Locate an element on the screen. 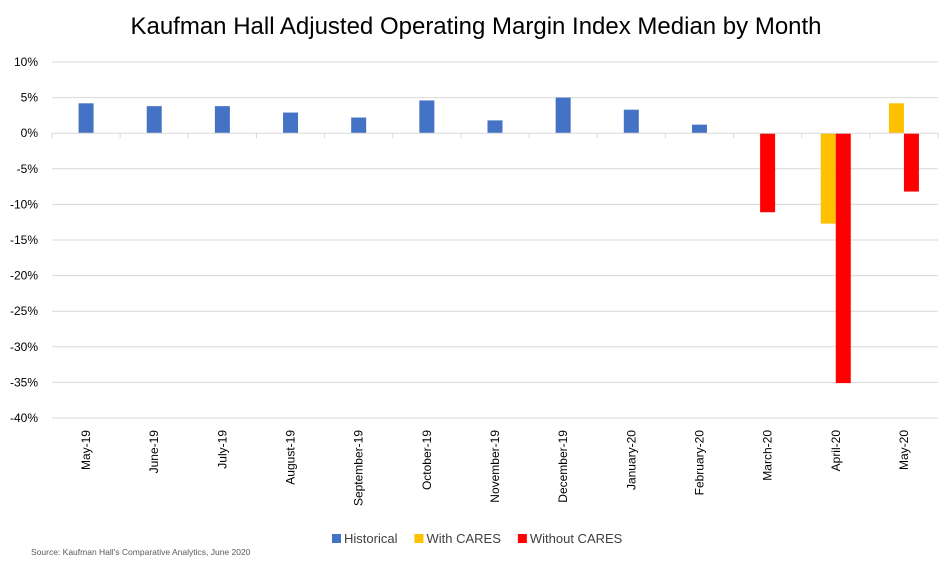  x-tick-label: April-20 is located at coordinates (836, 451).